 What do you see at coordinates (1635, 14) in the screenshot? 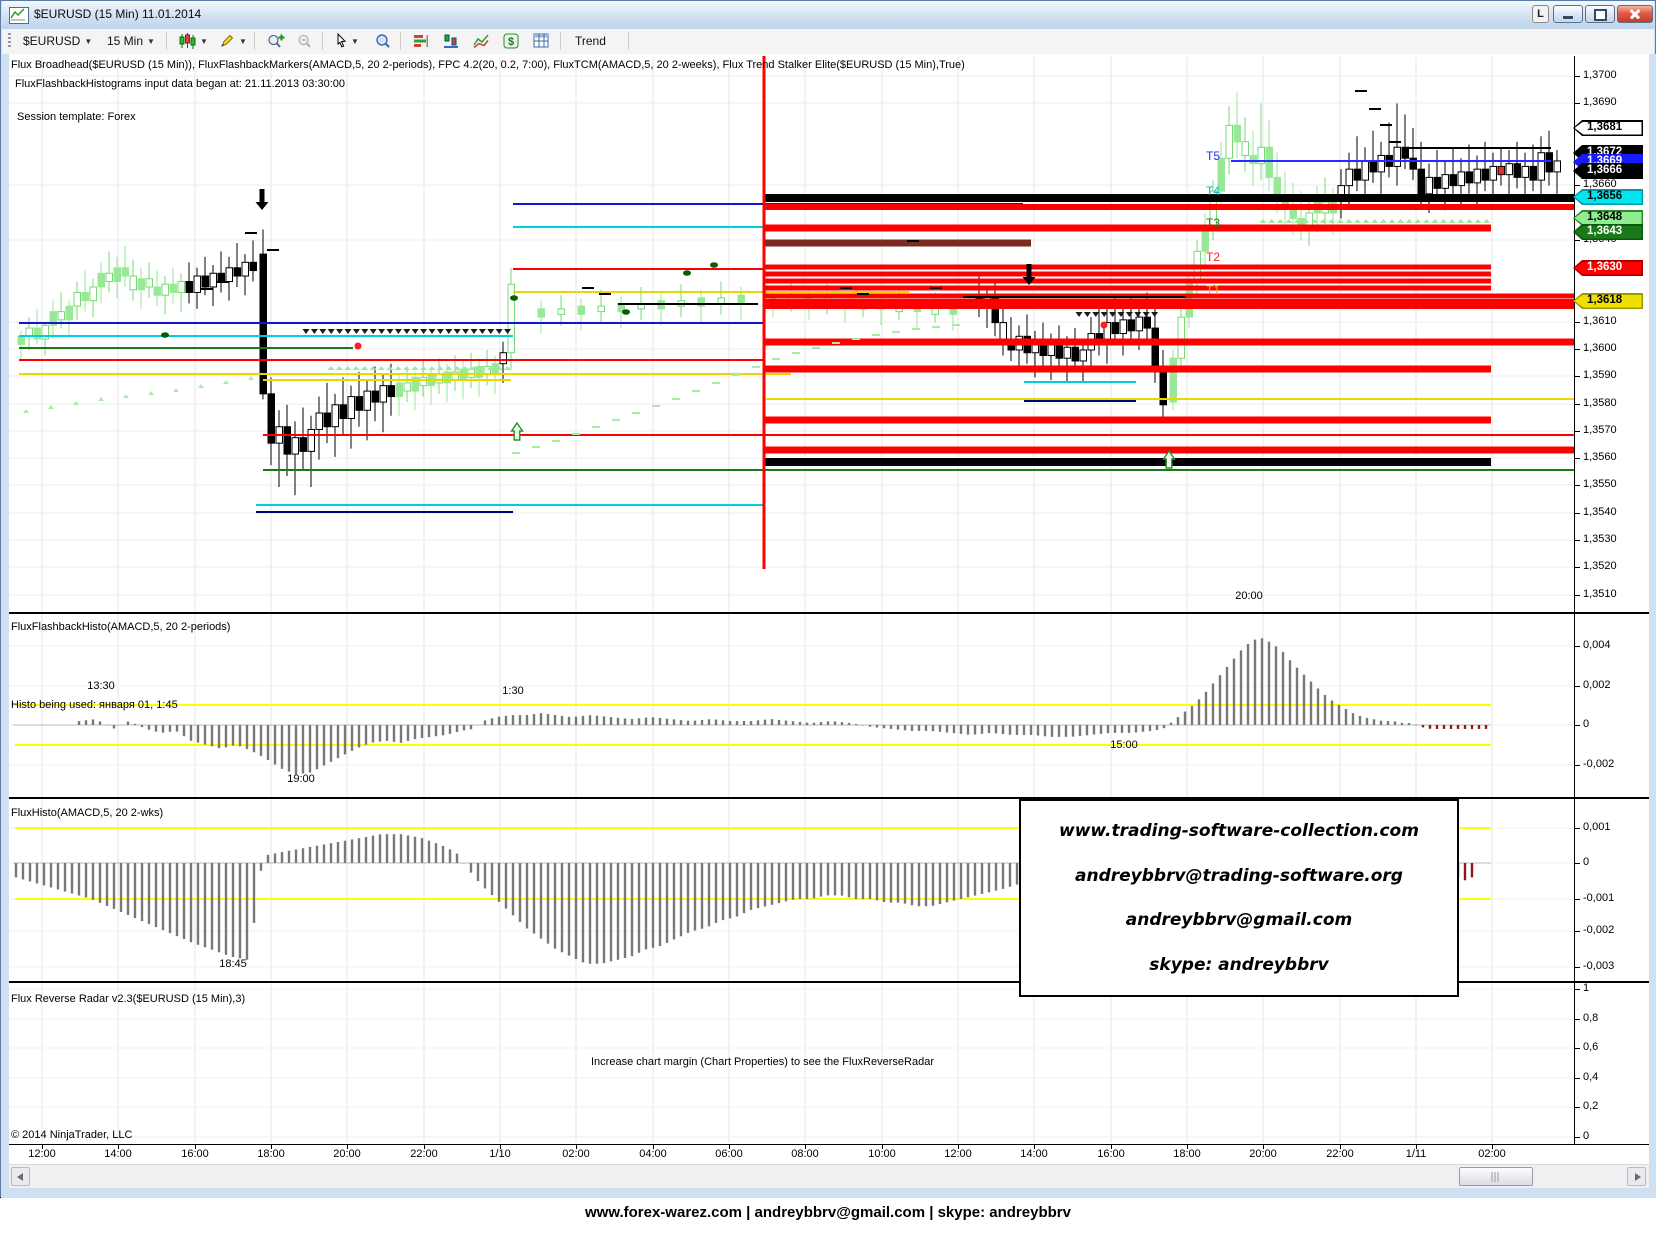
I see `close-button` at bounding box center [1635, 14].